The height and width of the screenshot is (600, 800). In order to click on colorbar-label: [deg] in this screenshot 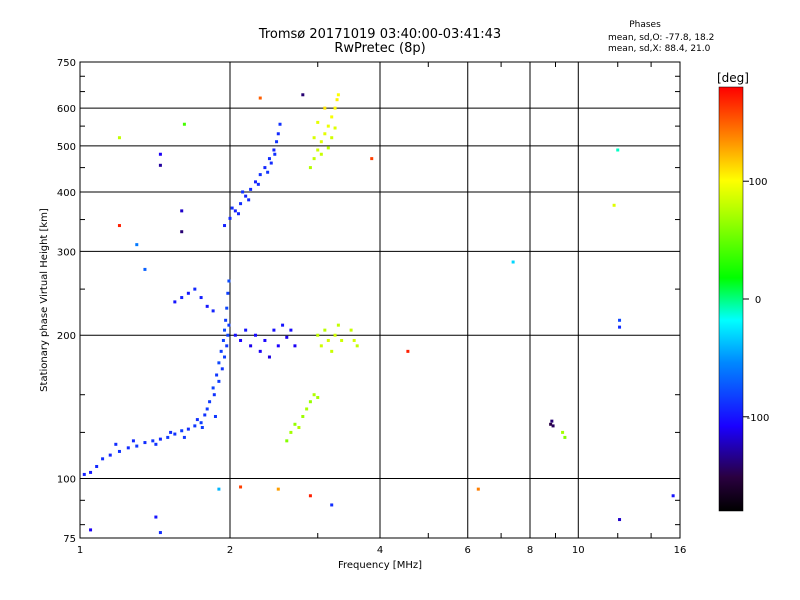, I will do `click(733, 78)`.